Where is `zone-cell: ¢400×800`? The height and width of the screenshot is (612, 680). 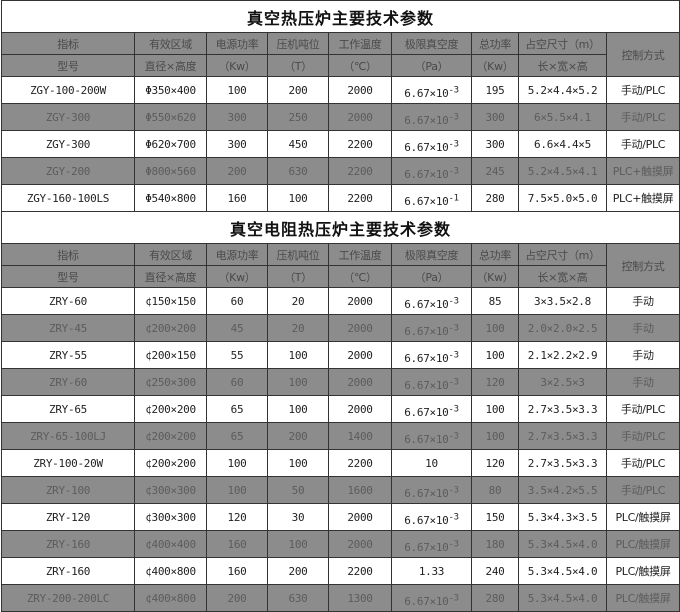
zone-cell: ¢400×800 is located at coordinates (170, 598).